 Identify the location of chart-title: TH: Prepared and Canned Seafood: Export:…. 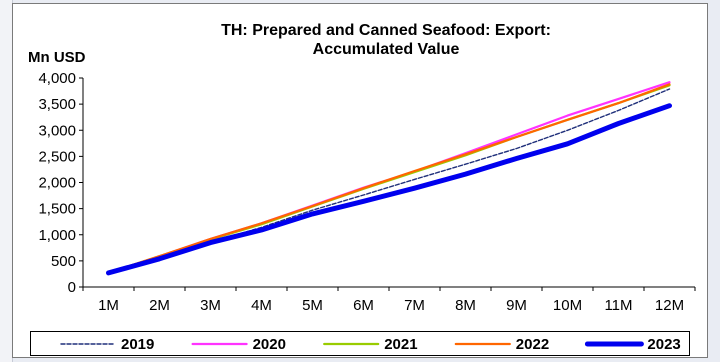
(373, 40).